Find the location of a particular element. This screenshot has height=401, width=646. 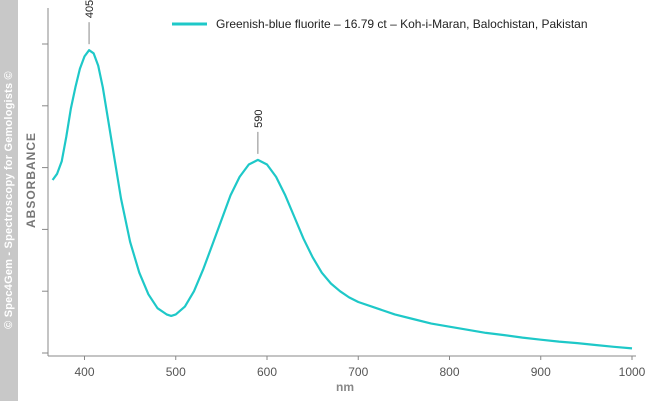

x-tick-label: 800 is located at coordinates (449, 372).